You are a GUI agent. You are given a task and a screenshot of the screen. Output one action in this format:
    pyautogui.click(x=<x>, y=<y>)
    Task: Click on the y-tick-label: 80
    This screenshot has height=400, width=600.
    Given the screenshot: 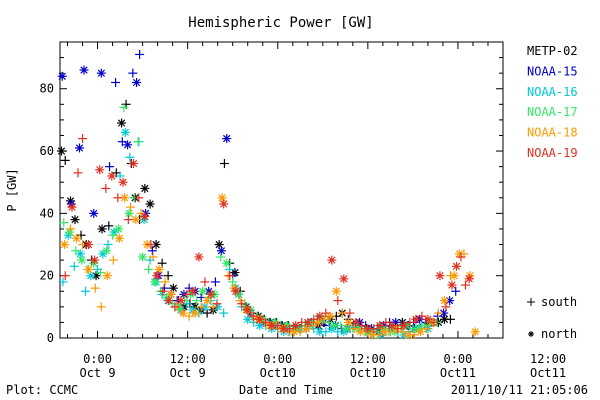 What is the action you would take?
    pyautogui.click(x=47, y=89)
    